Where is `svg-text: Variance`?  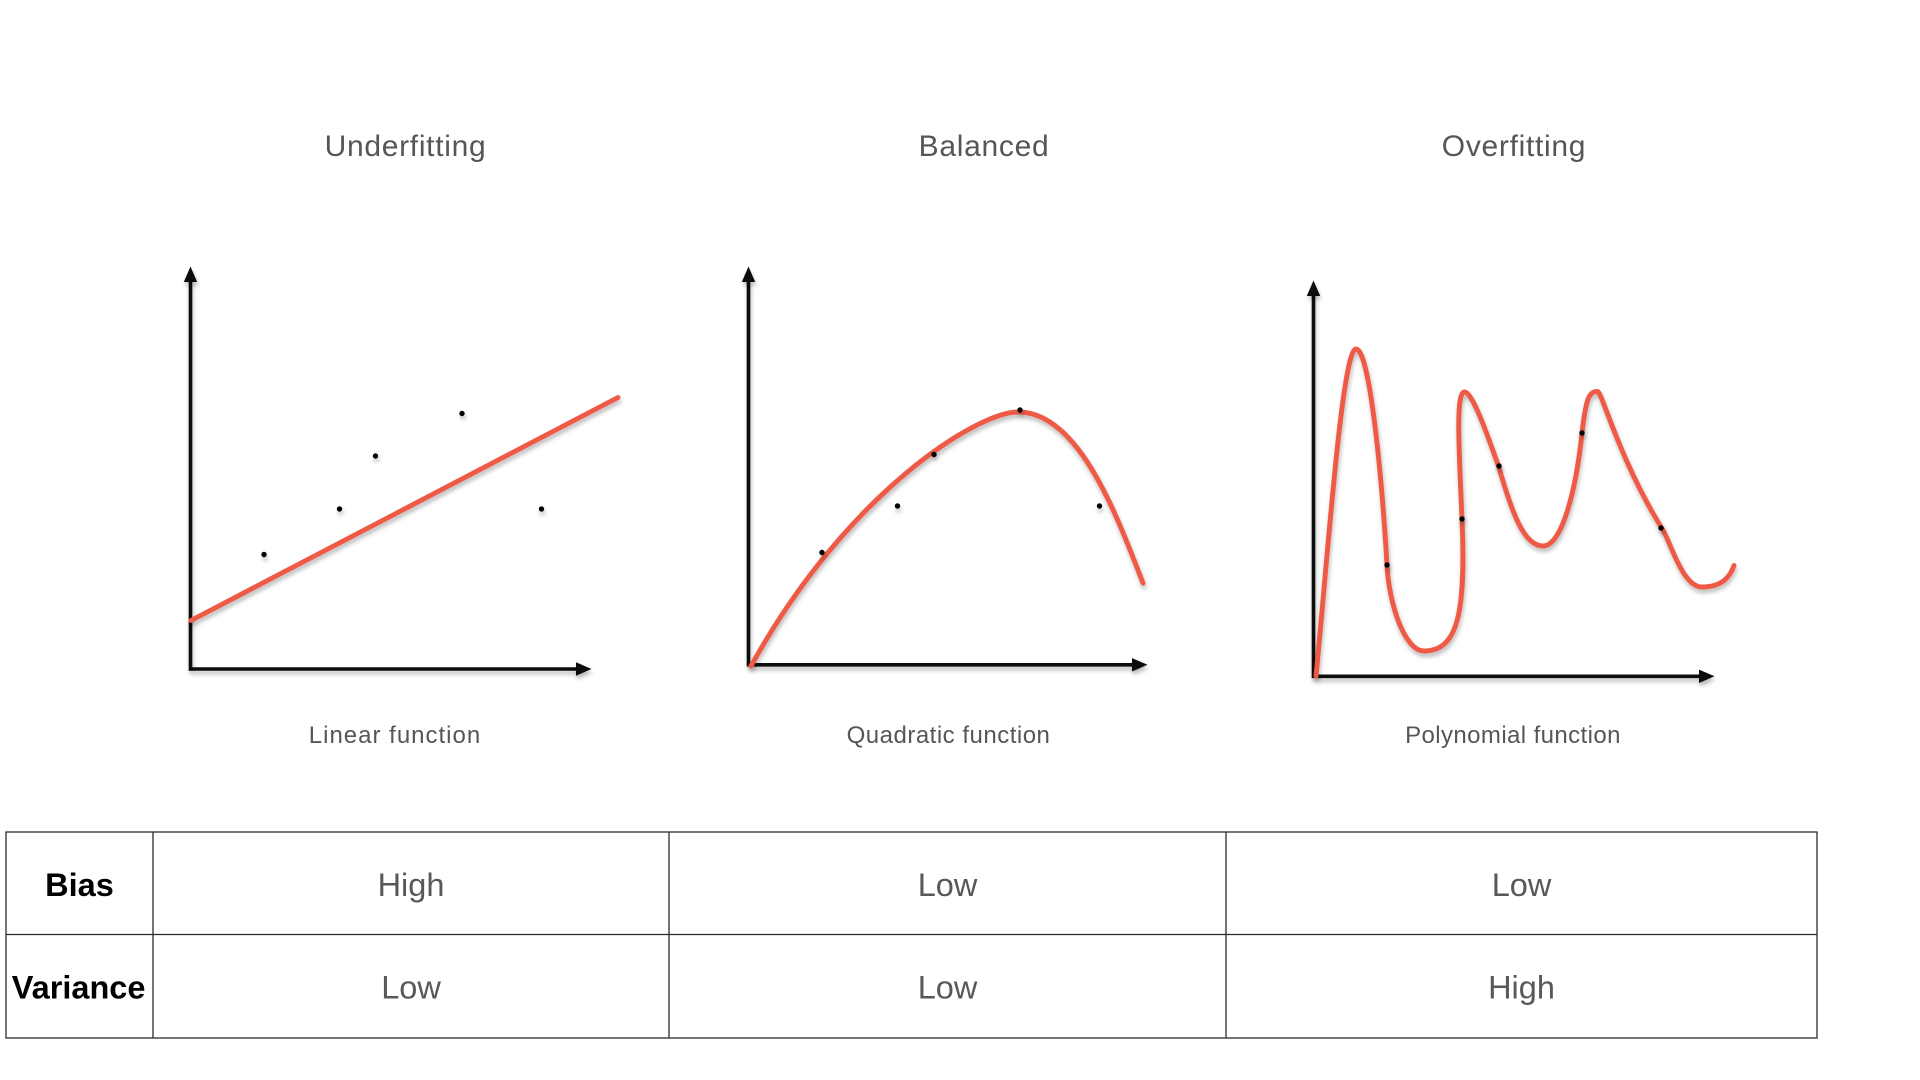 svg-text: Variance is located at coordinates (79, 988).